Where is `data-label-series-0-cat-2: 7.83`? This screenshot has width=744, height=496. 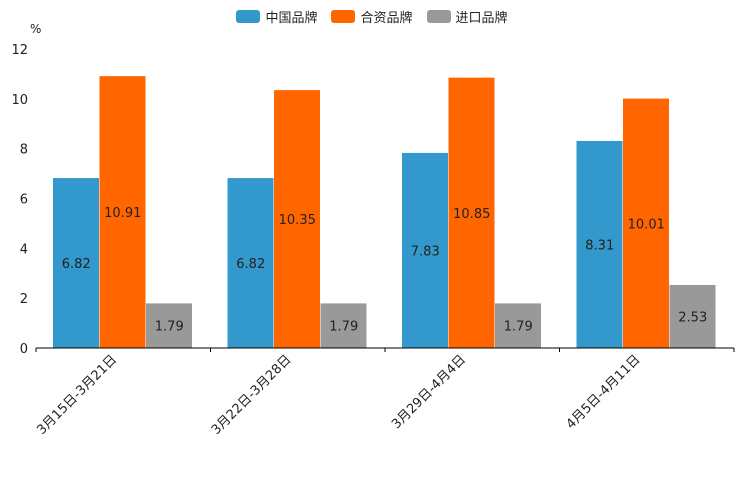
data-label-series-0-cat-2: 7.83 is located at coordinates (425, 251).